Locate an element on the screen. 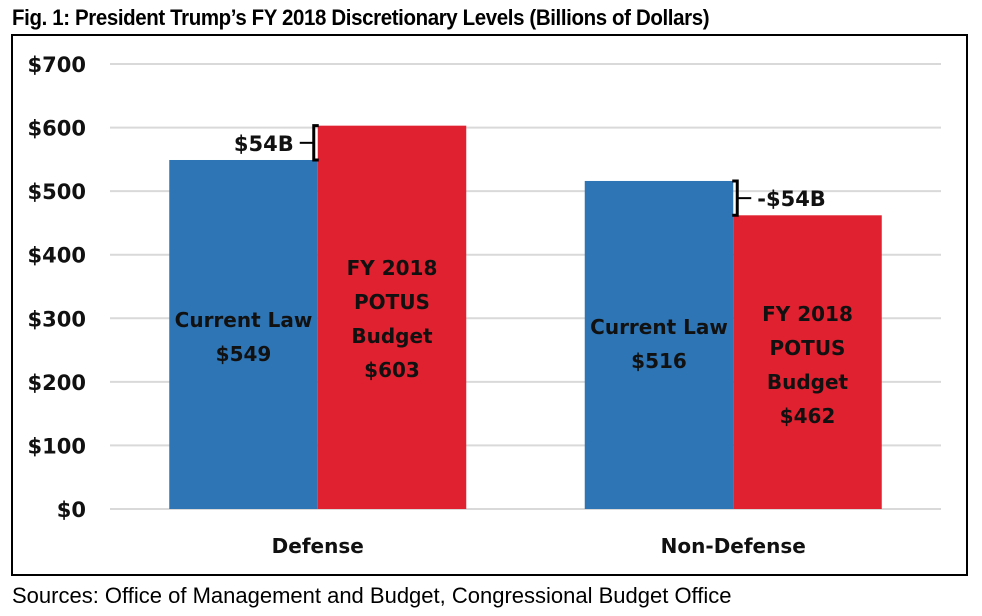  y-tick-label: $0 is located at coordinates (71, 510).